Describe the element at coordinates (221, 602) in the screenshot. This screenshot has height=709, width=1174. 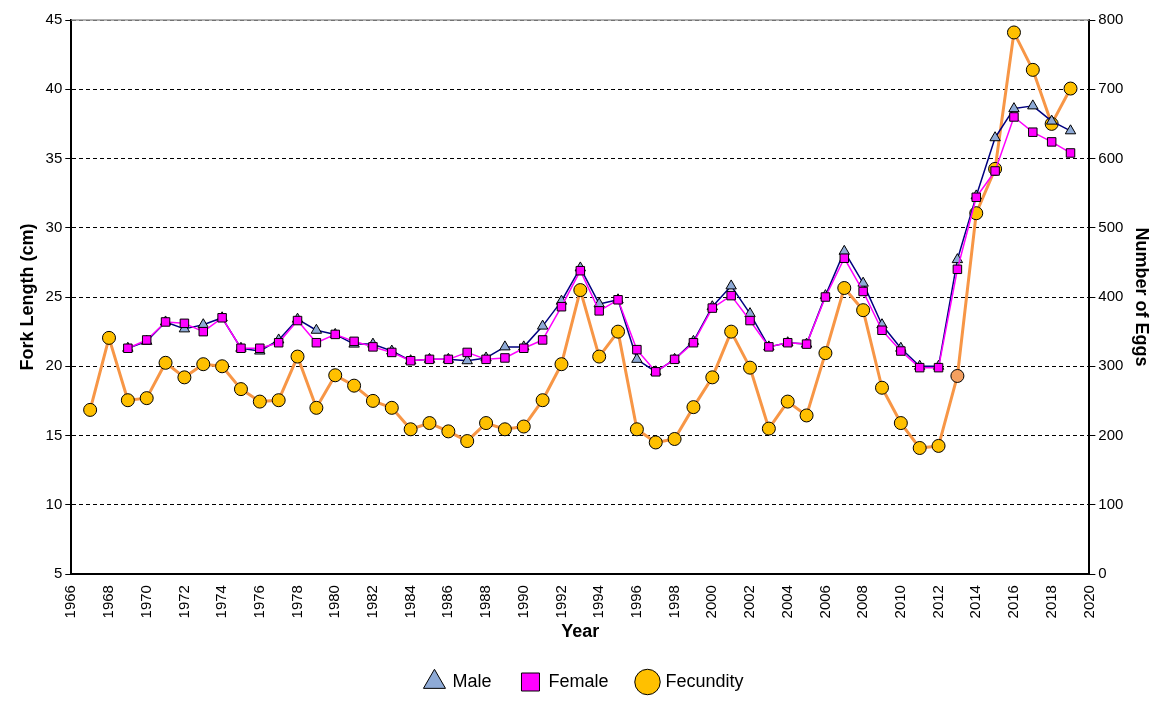
I see `x-tick-label: 1974` at that location.